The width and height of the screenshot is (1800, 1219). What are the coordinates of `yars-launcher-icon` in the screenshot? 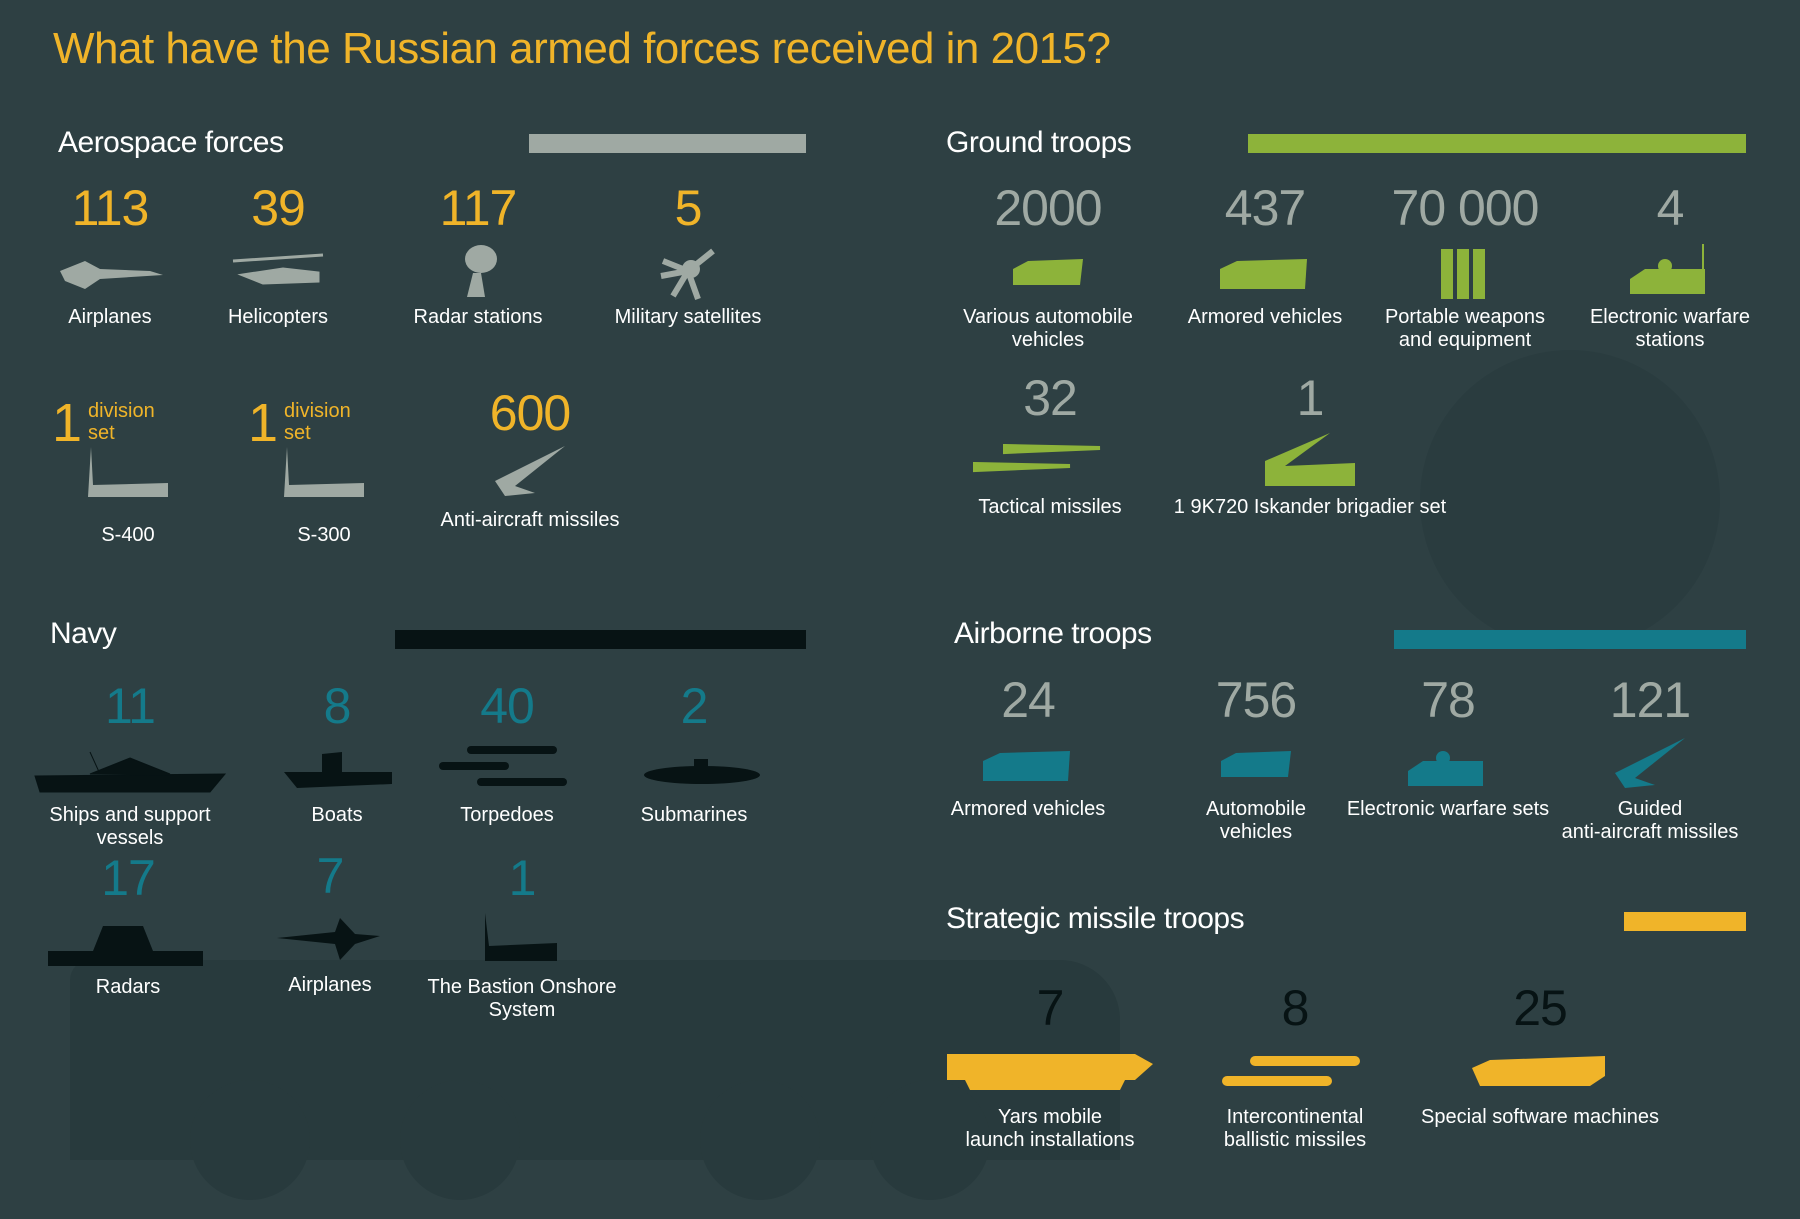 It's located at (1050, 1071).